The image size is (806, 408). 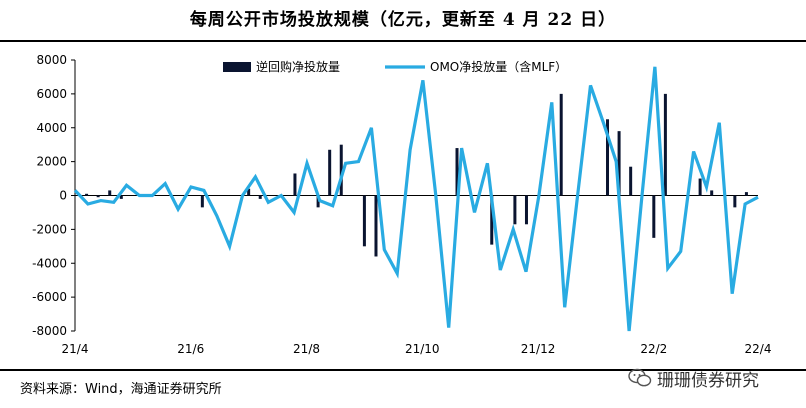 What do you see at coordinates (51, 94) in the screenshot?
I see `y-tick-label: 6000` at bounding box center [51, 94].